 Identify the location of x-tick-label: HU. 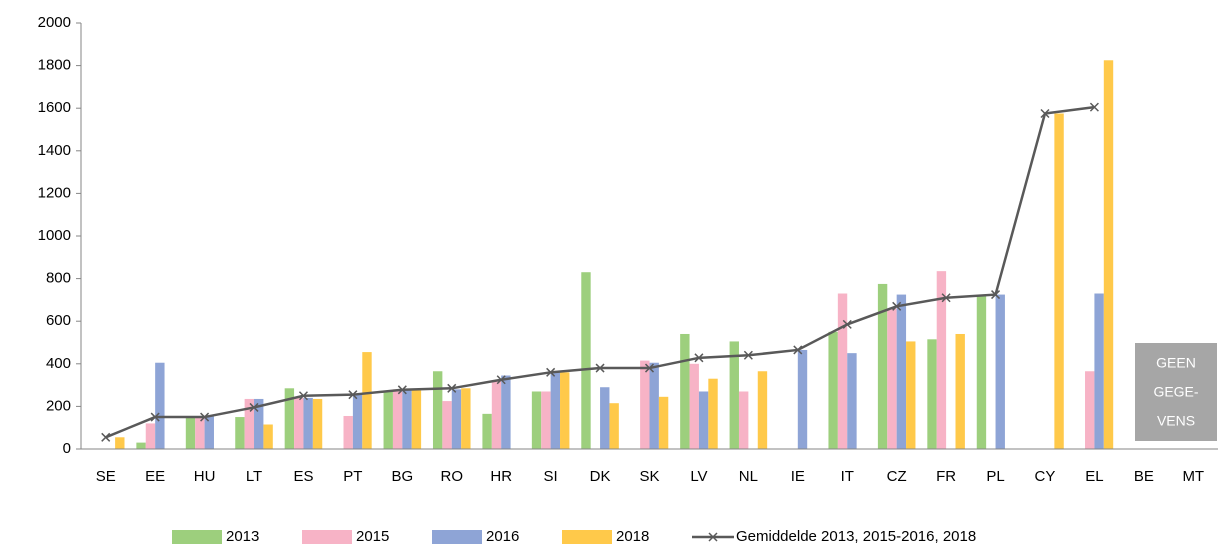
(205, 476).